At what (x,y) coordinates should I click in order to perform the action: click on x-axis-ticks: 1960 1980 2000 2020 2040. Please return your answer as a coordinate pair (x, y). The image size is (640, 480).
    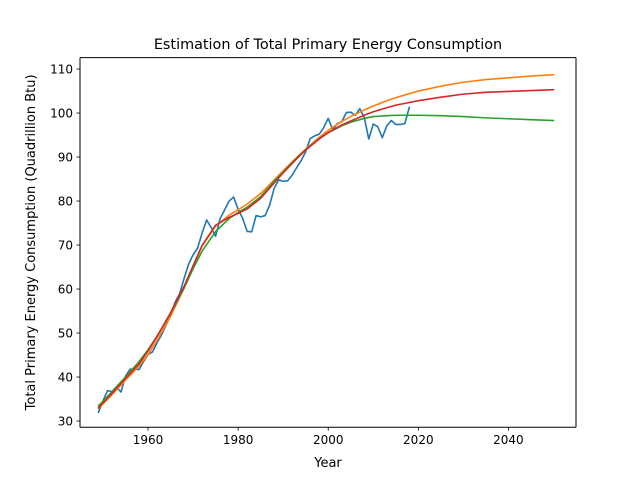
    Looking at the image, I should click on (328, 437).